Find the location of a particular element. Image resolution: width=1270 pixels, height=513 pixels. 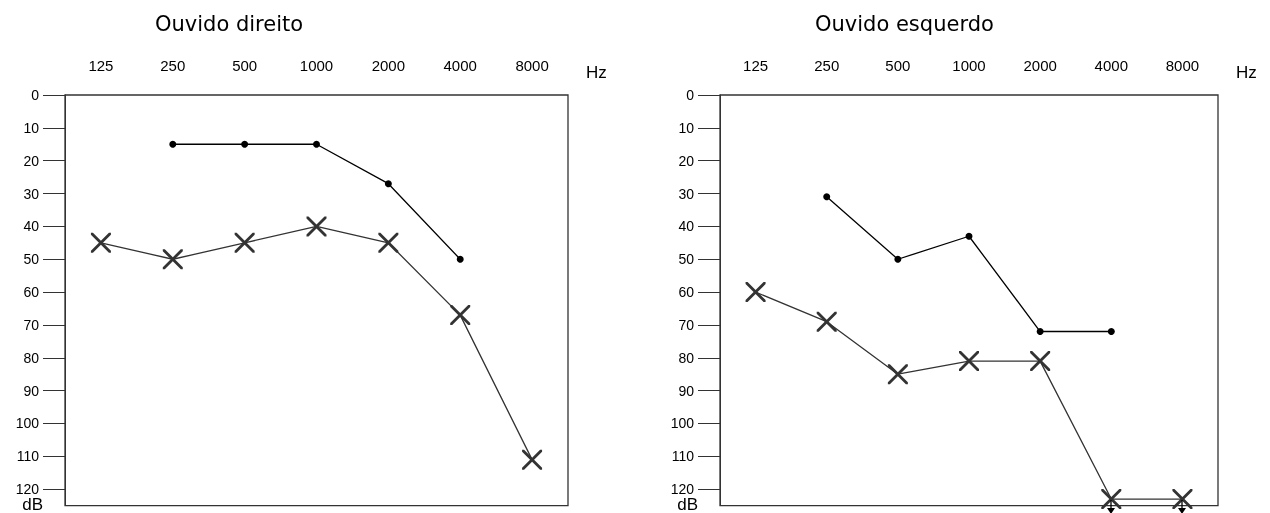

chart-title: Ouvido direito is located at coordinates (229, 23).